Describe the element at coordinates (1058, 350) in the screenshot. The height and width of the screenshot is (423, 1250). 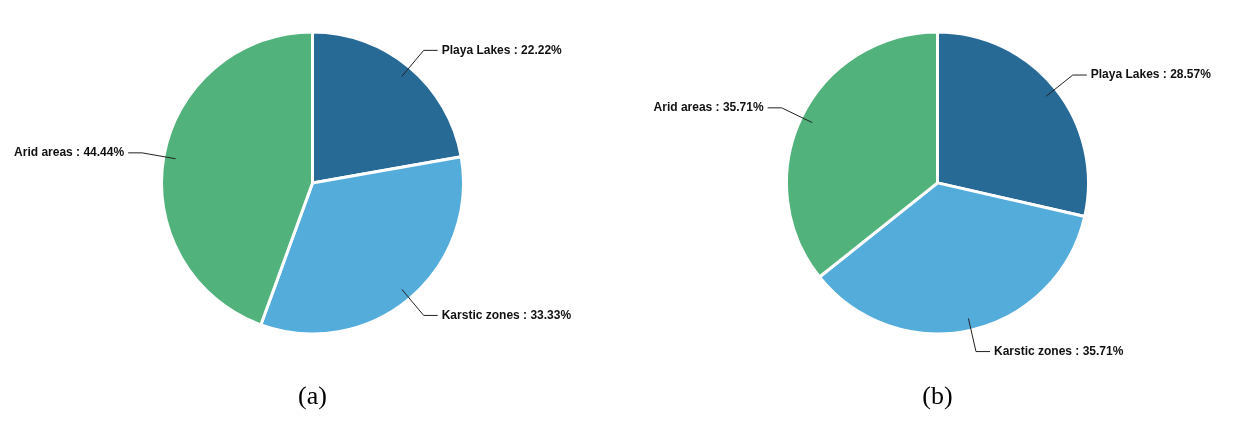
I see `slice-label: Karstic zones : 35.71%` at that location.